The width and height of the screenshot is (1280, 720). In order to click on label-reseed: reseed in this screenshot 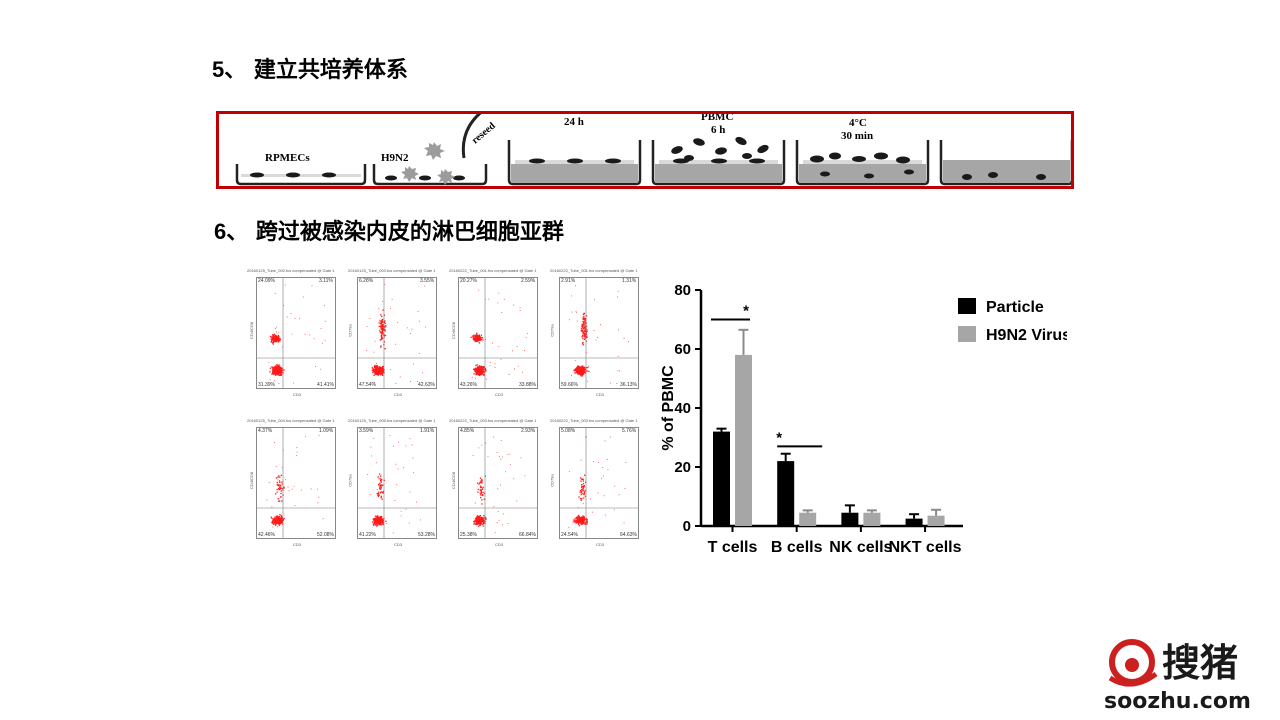, I will do `click(484, 133)`.